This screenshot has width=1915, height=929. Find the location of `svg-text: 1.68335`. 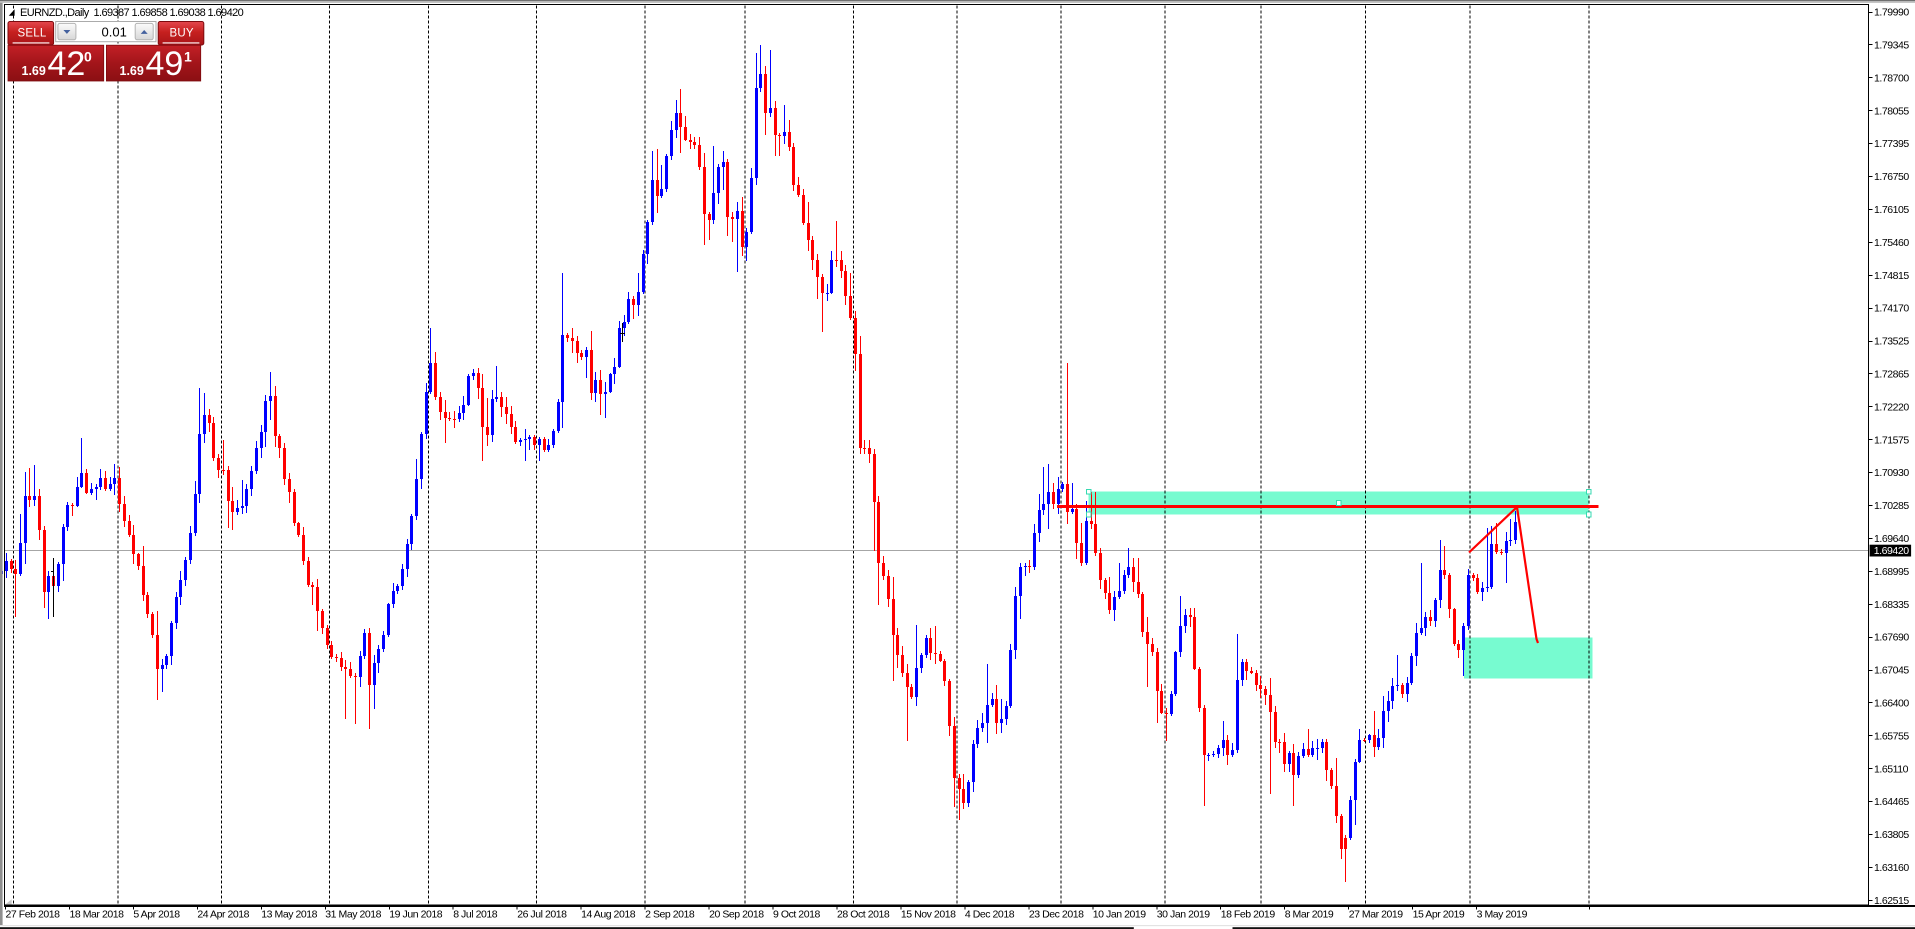

svg-text: 1.68335 is located at coordinates (1891, 605).